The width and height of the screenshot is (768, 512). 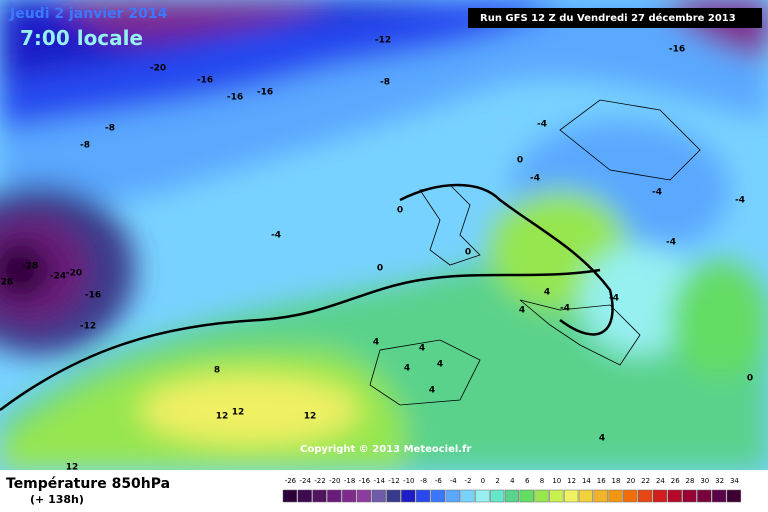 What do you see at coordinates (556, 481) in the screenshot?
I see `legend-label: 10` at bounding box center [556, 481].